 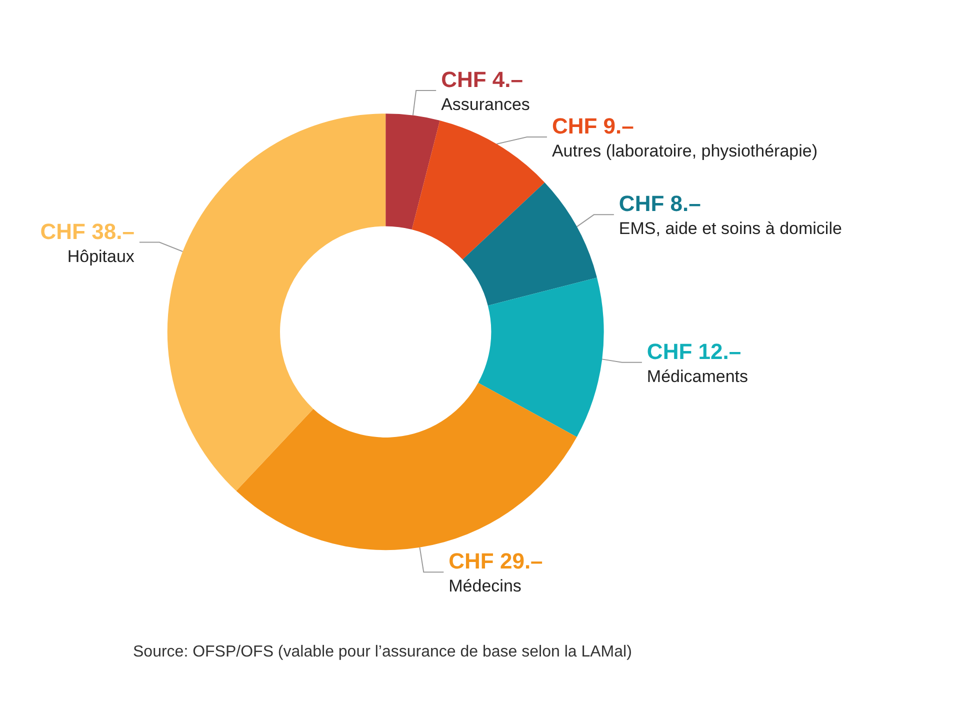 What do you see at coordinates (694, 351) in the screenshot?
I see `data-label: CHF 12.–` at bounding box center [694, 351].